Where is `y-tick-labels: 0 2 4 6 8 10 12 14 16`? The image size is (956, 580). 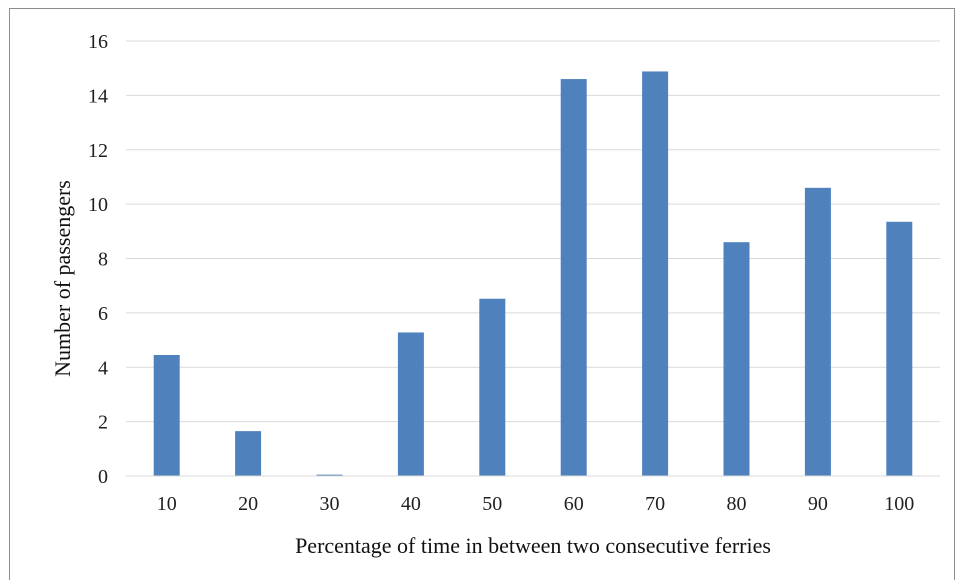
y-tick-labels: 0 2 4 6 8 10 12 14 16 is located at coordinates (98, 259).